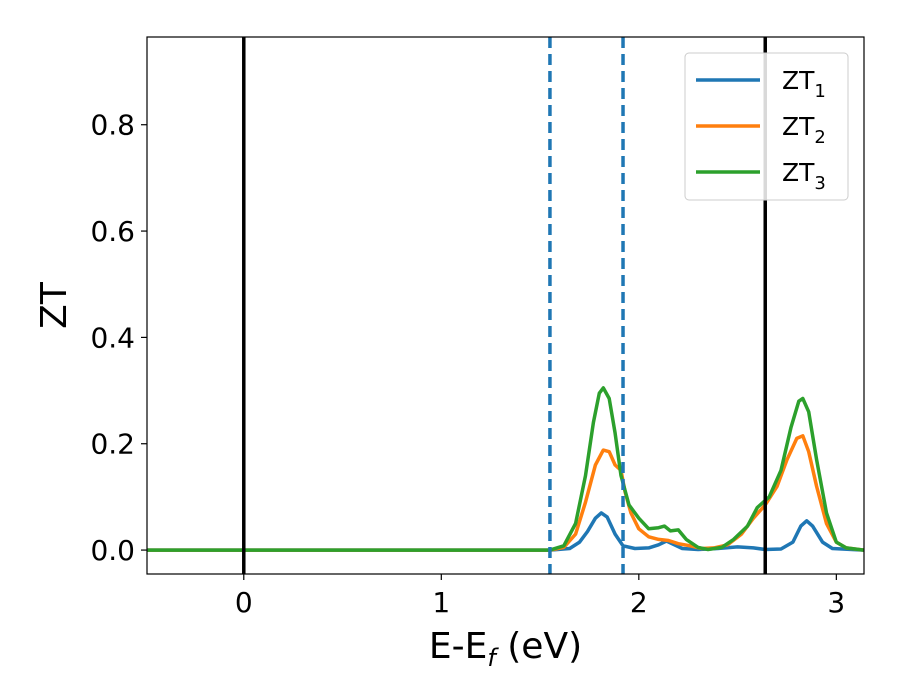  Describe the element at coordinates (639, 602) in the screenshot. I see `x-tick-label: 2` at that location.